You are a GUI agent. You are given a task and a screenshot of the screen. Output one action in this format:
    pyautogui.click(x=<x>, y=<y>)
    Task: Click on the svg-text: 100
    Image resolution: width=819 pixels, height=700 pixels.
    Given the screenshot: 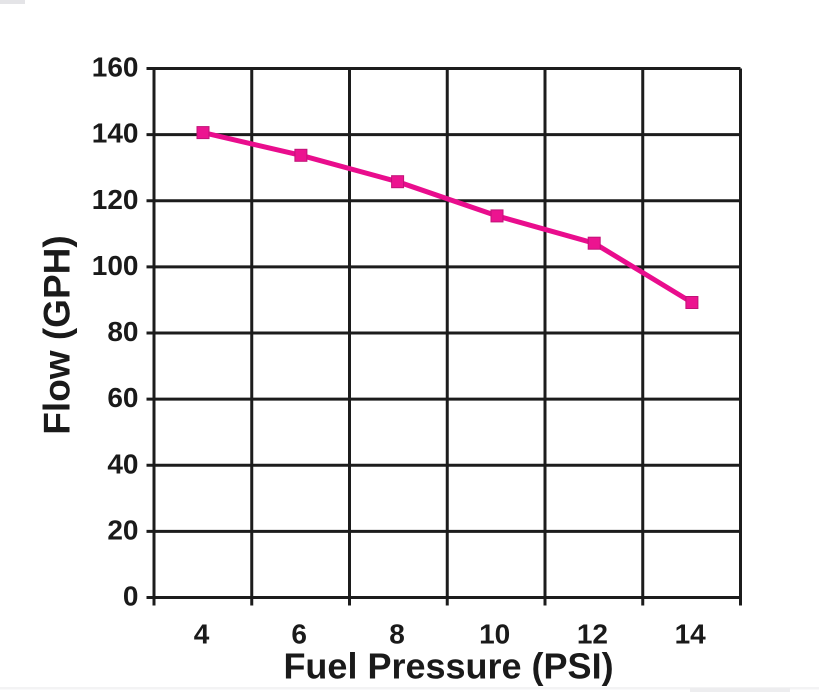 What is the action you would take?
    pyautogui.click(x=115, y=265)
    